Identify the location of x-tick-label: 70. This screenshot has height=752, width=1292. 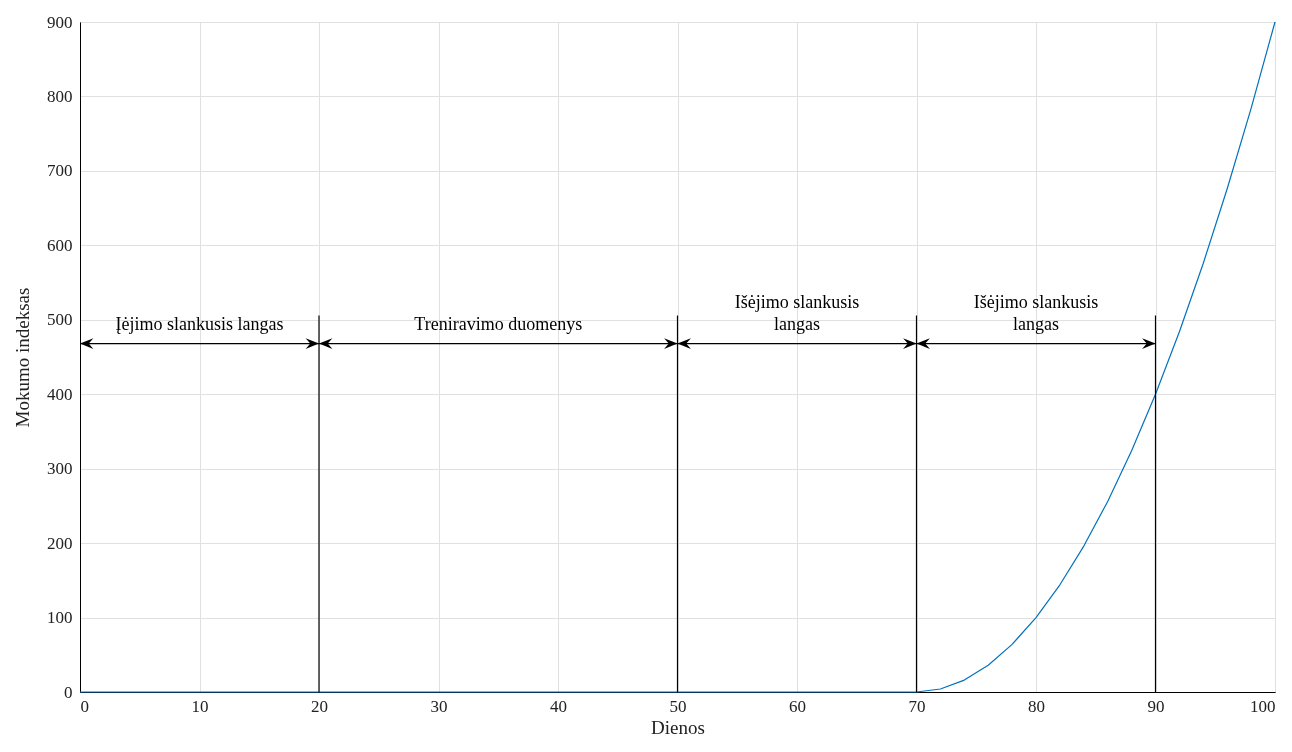
(917, 706).